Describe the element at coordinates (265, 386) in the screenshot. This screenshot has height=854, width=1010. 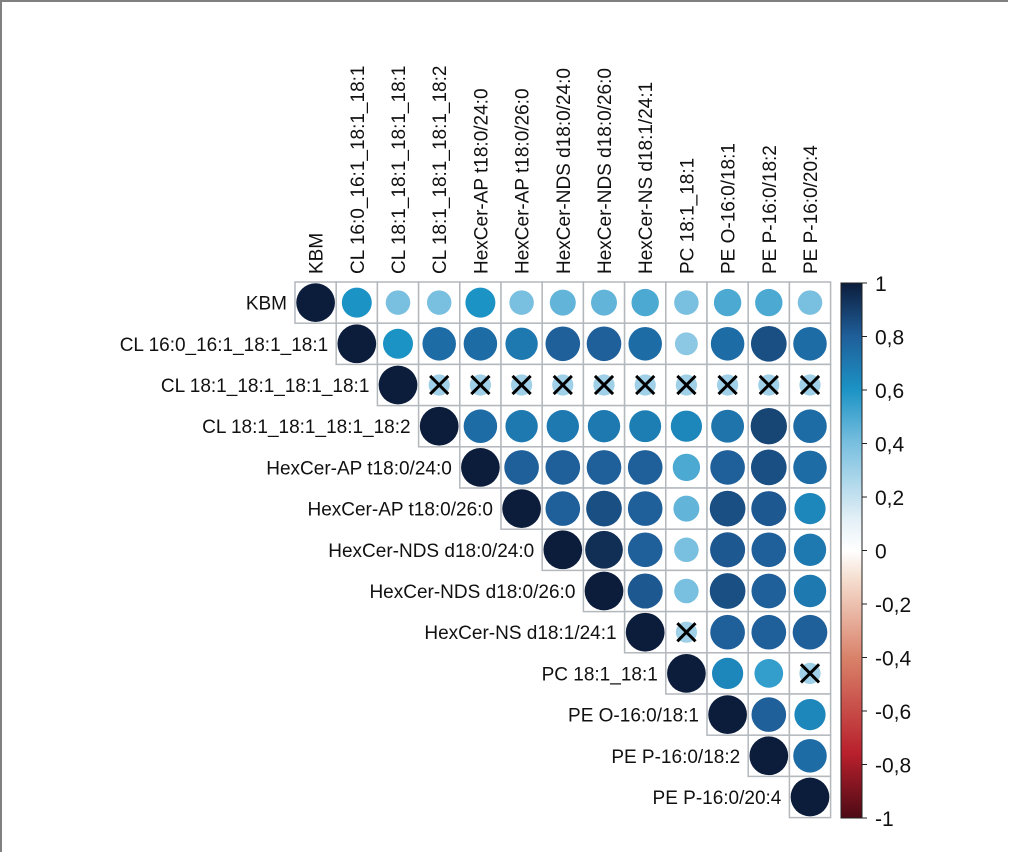
I see `row-label: CL 18:1_18:1_18:1_18:1` at that location.